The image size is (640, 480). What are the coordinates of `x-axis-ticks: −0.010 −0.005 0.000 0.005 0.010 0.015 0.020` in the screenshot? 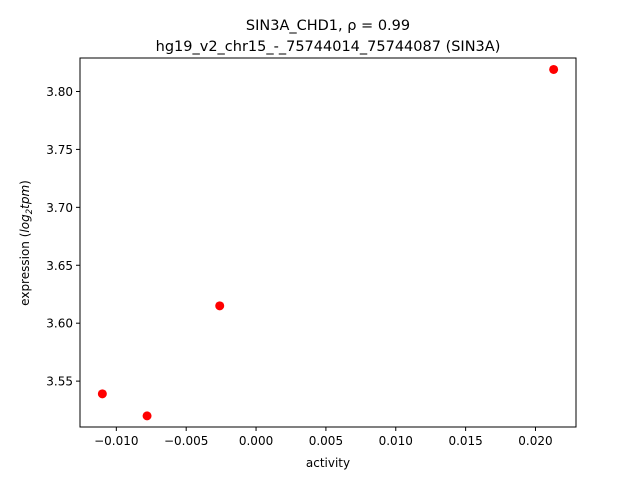 It's located at (323, 437).